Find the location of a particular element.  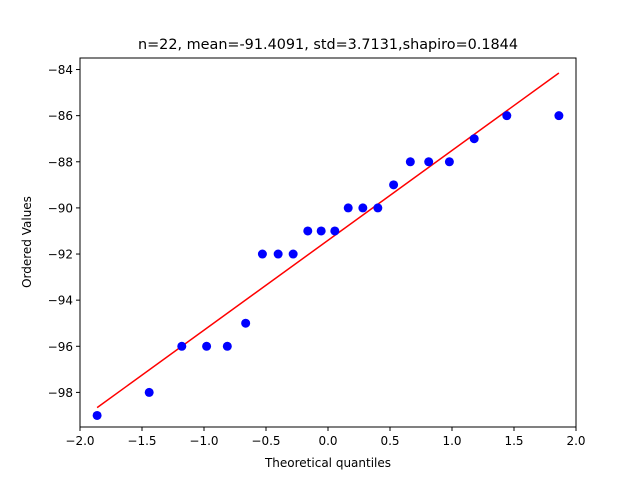

y-tick-label: −90 is located at coordinates (60, 208).